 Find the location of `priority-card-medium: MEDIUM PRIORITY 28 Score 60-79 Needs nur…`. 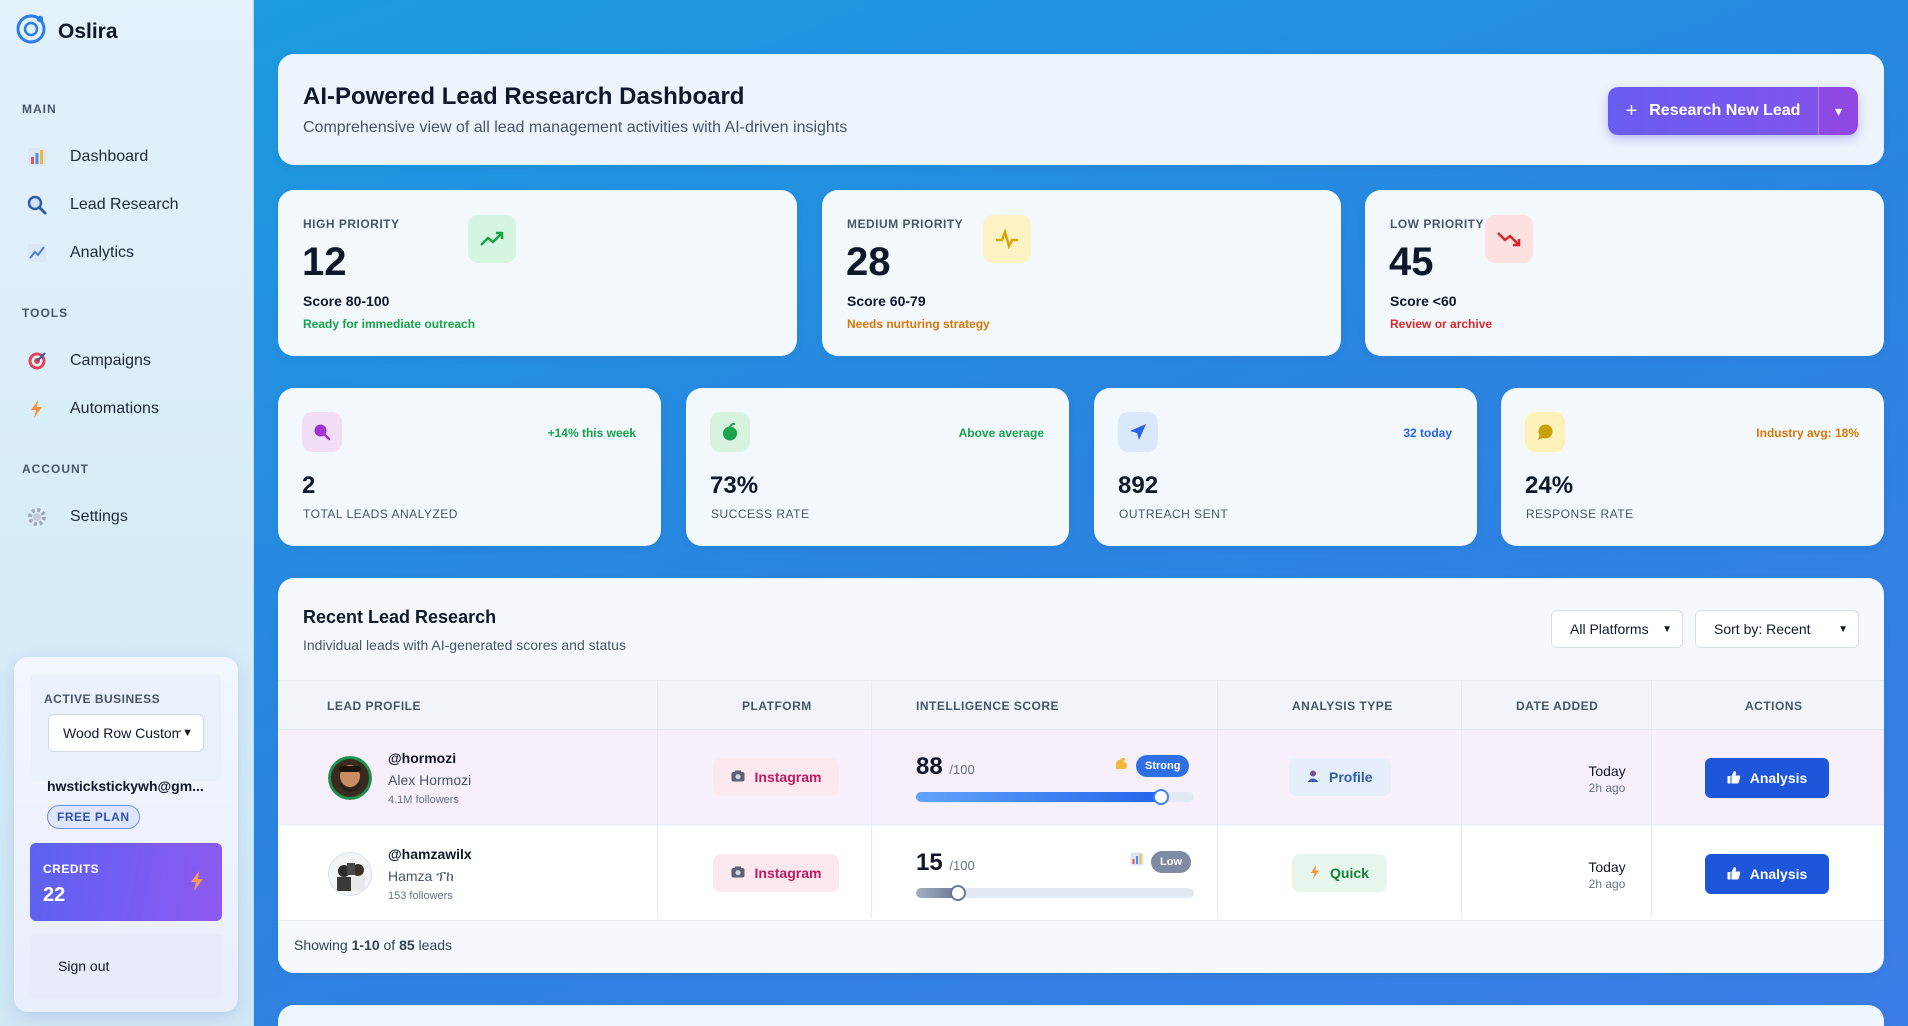

priority-card-medium: MEDIUM PRIORITY 28 Score 60-79 Needs nur… is located at coordinates (1081, 273).